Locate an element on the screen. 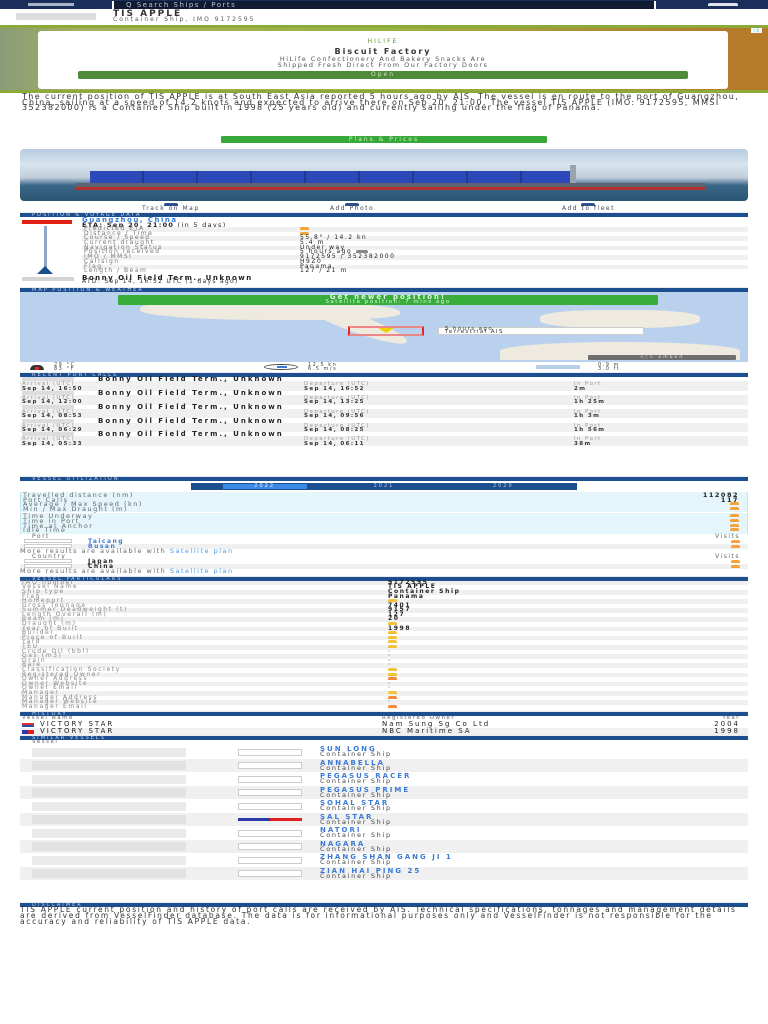 The image size is (768, 1024). flag-placeholder is located at coordinates (56, 16).